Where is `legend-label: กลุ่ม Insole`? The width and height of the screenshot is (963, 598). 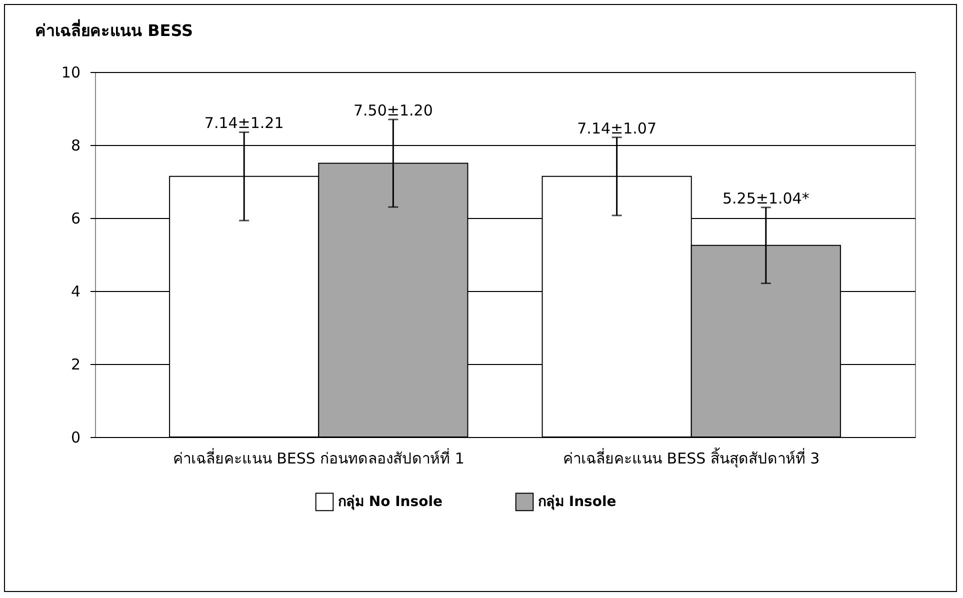 legend-label: กลุ่ม Insole is located at coordinates (577, 502).